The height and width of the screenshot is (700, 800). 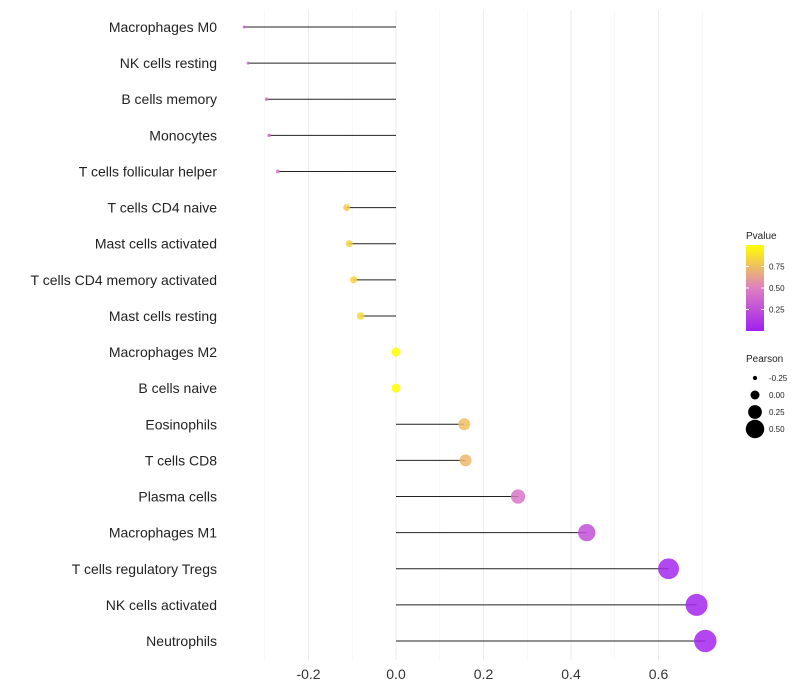 What do you see at coordinates (755, 288) in the screenshot?
I see `pvalue-colorbar` at bounding box center [755, 288].